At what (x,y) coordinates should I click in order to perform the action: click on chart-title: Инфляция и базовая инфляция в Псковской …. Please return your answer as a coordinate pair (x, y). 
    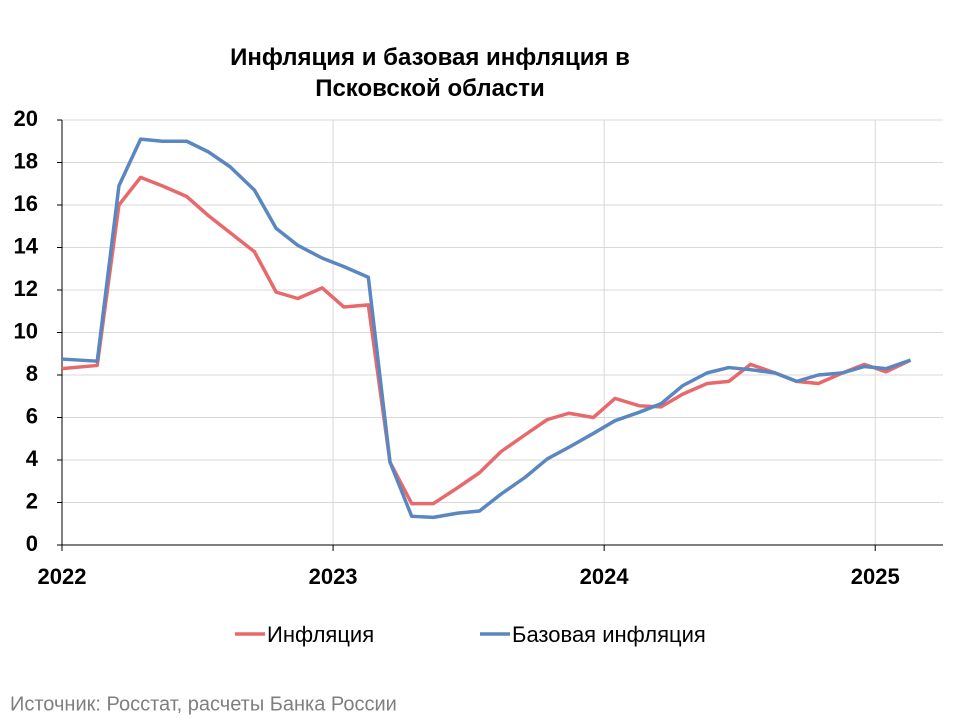
    Looking at the image, I should click on (430, 73).